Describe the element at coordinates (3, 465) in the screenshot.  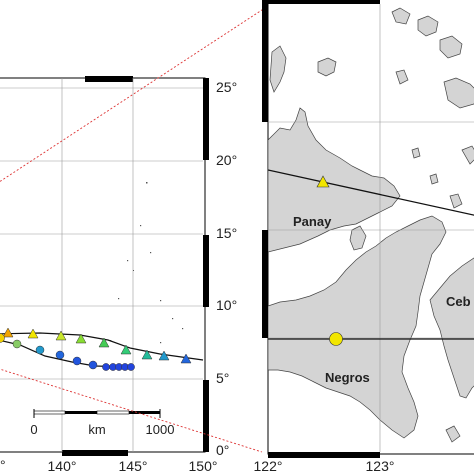
I see `lon-label-partial: °` at that location.